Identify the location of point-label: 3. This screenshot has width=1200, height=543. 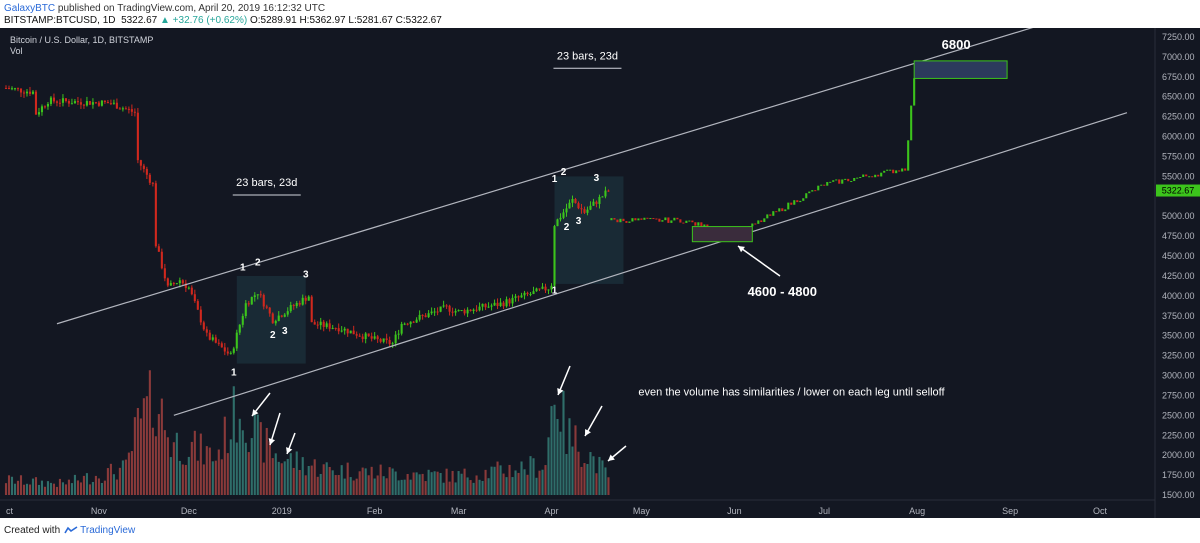
(579, 221).